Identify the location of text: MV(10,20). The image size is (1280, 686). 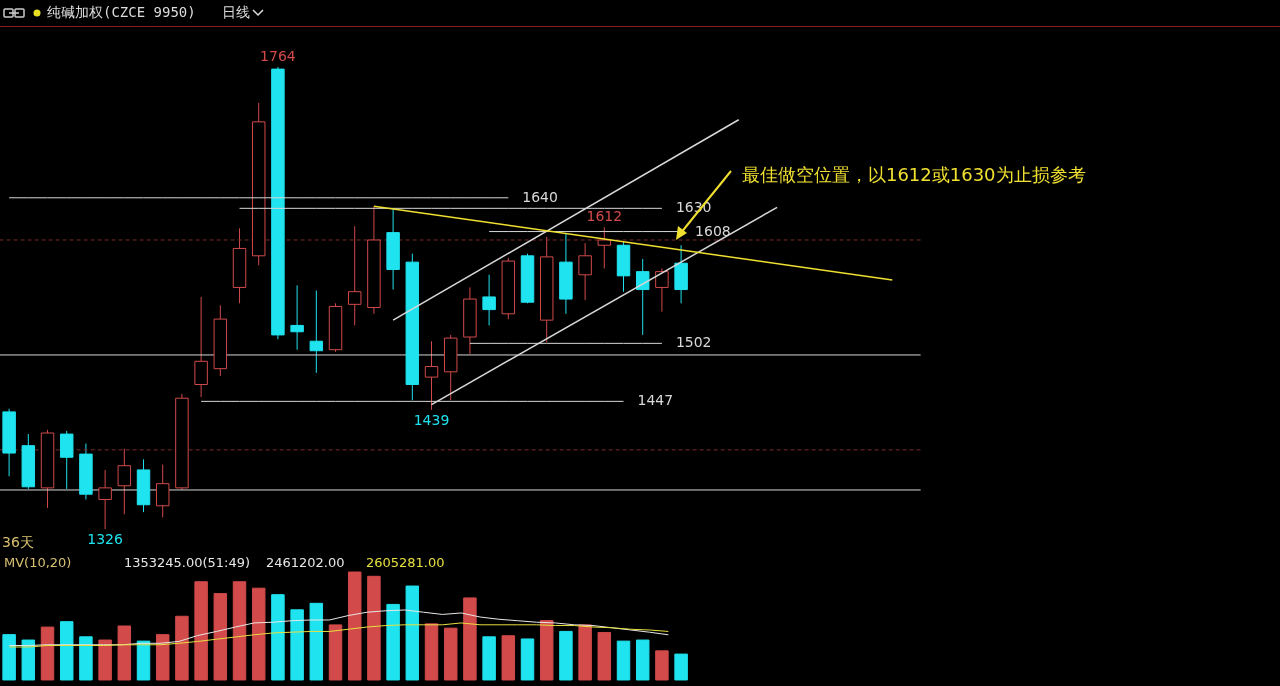
(38, 562).